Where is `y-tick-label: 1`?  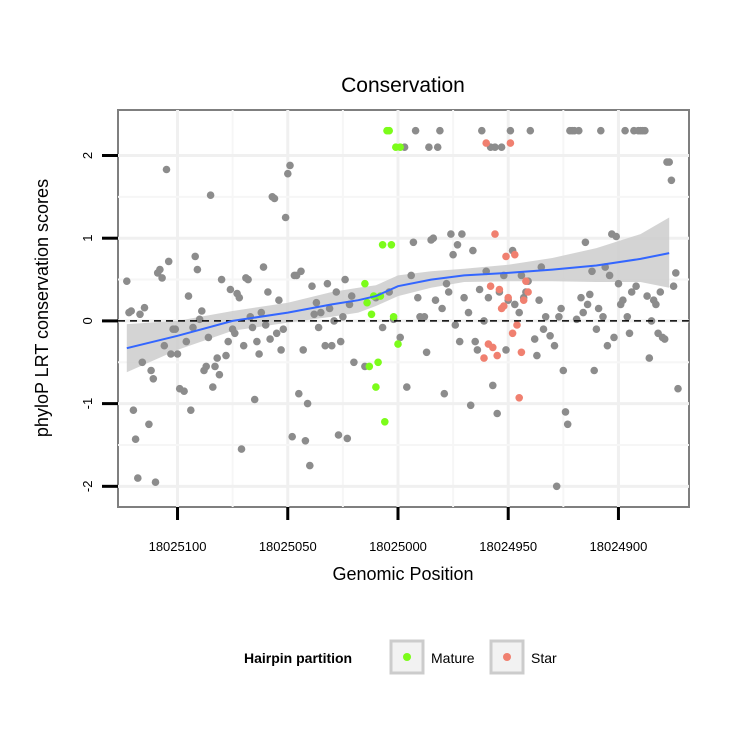
y-tick-label: 1 is located at coordinates (87, 238).